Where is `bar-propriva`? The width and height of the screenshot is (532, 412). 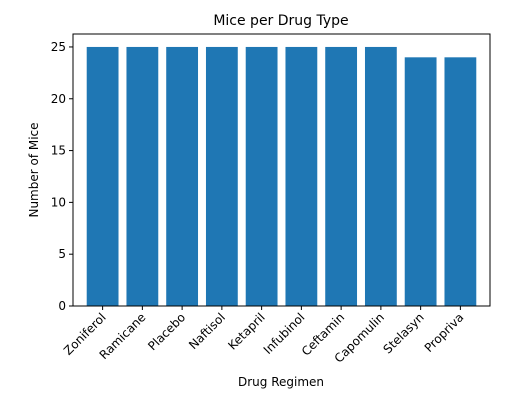
bar-propriva is located at coordinates (460, 181).